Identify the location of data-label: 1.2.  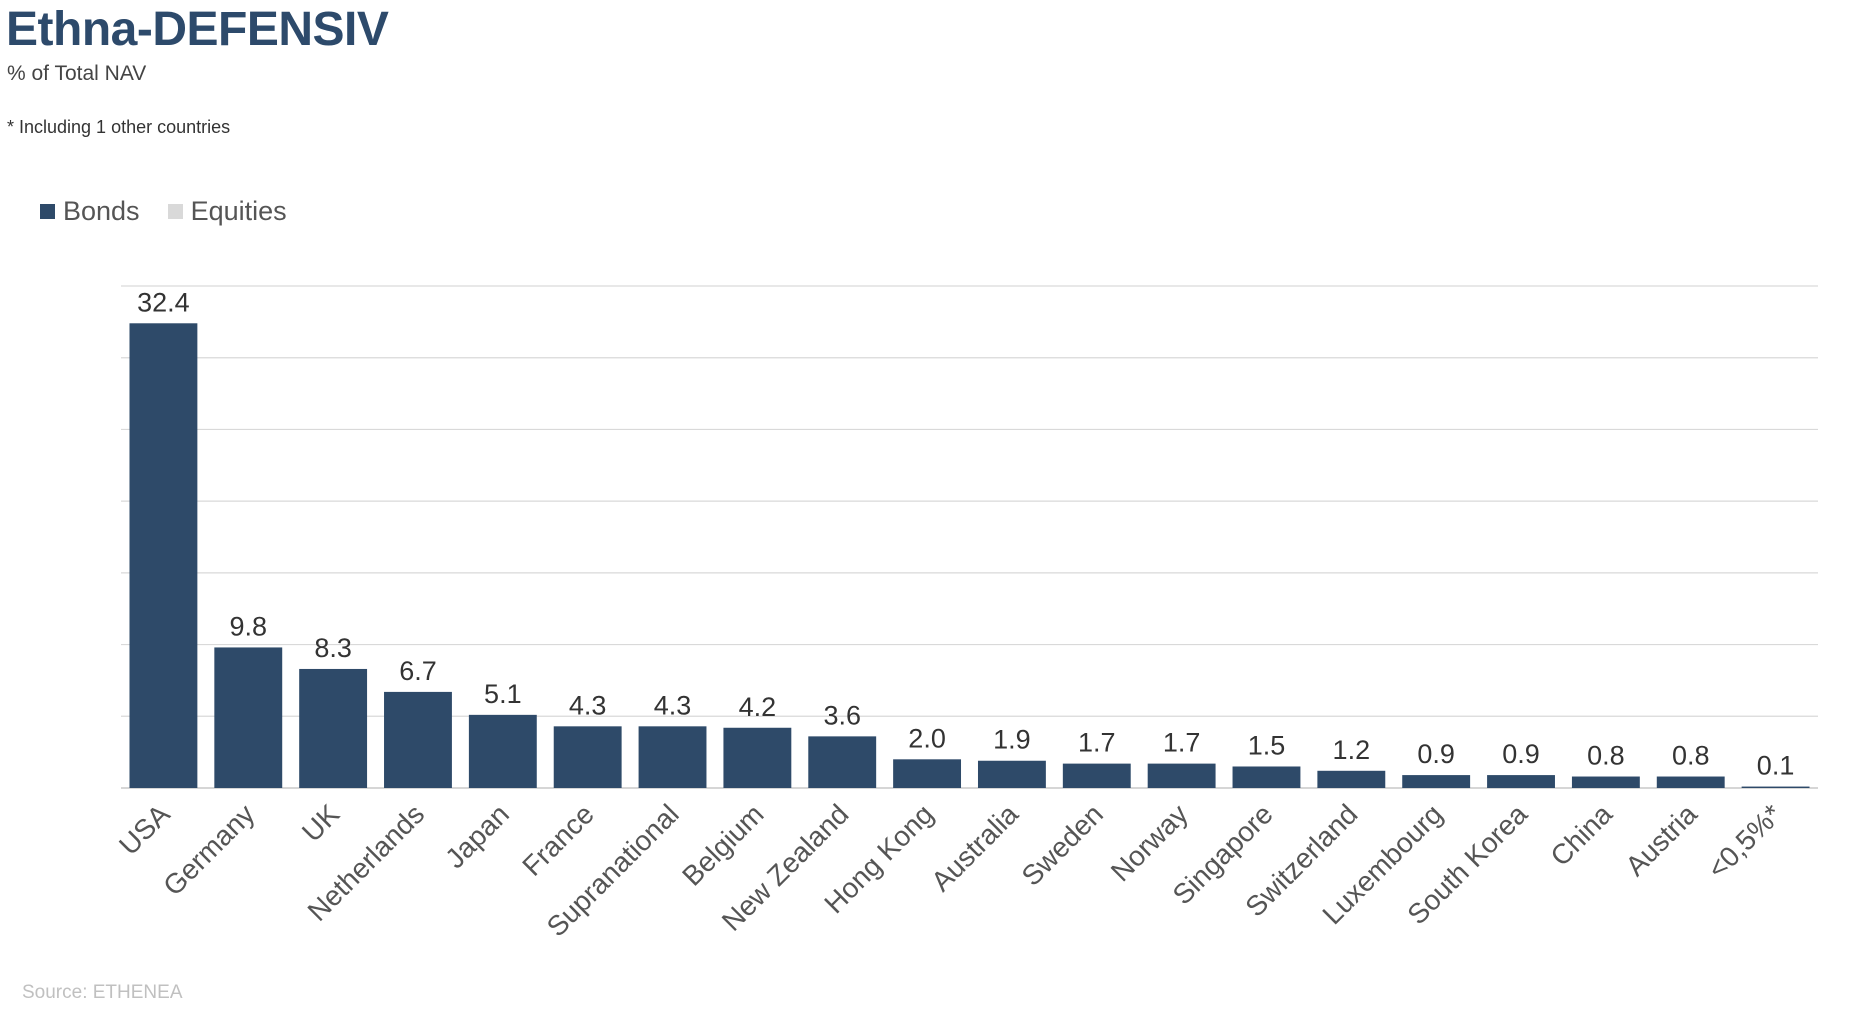
(1352, 750).